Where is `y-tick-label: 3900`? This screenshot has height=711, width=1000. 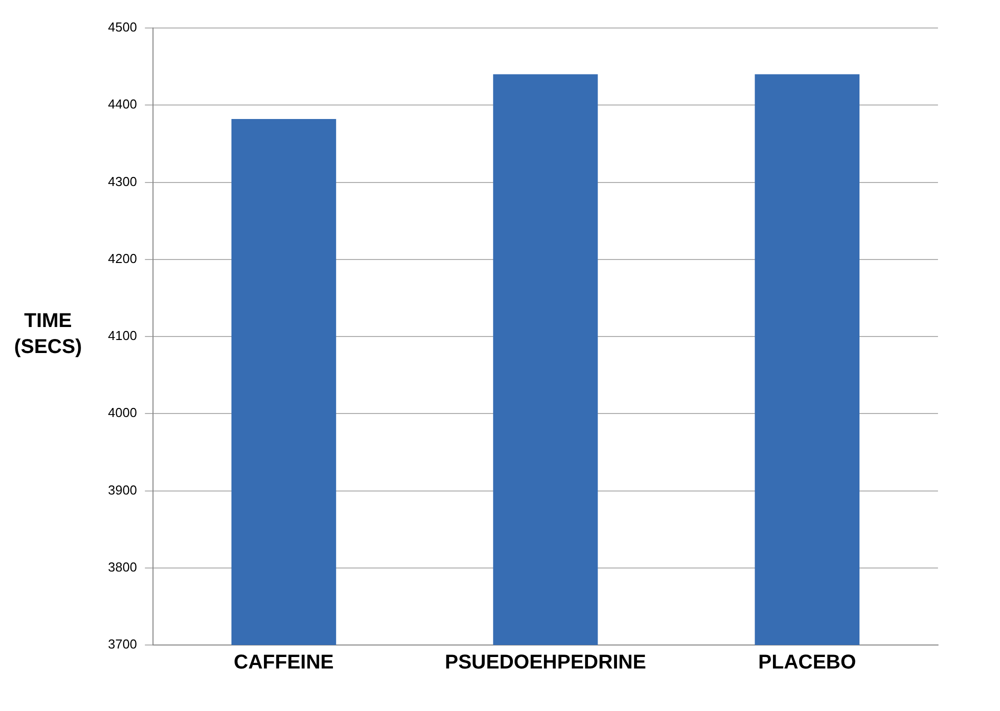
y-tick-label: 3900 is located at coordinates (122, 490).